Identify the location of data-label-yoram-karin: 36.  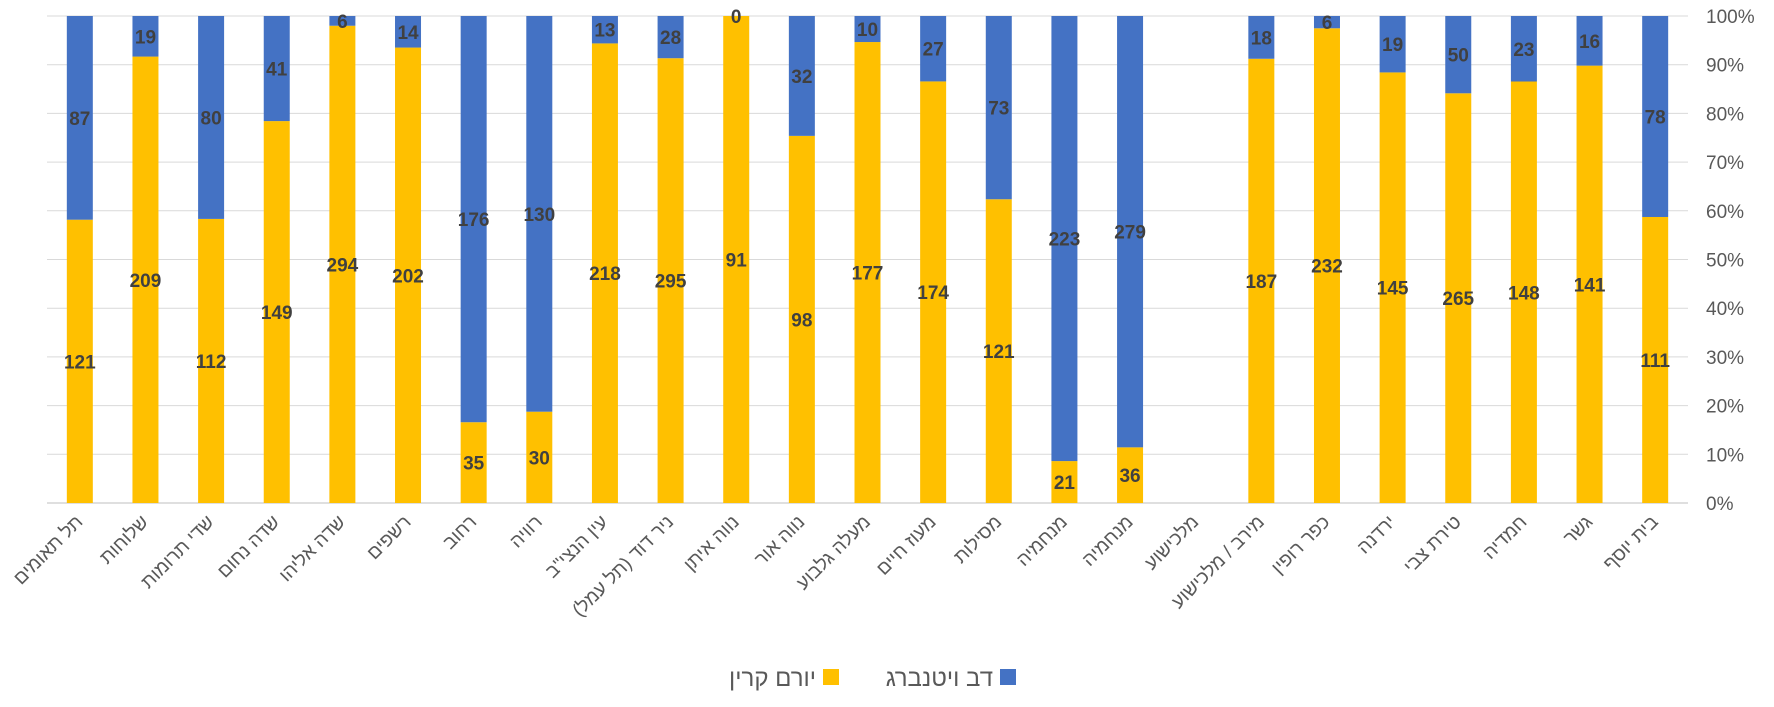
(1129, 476).